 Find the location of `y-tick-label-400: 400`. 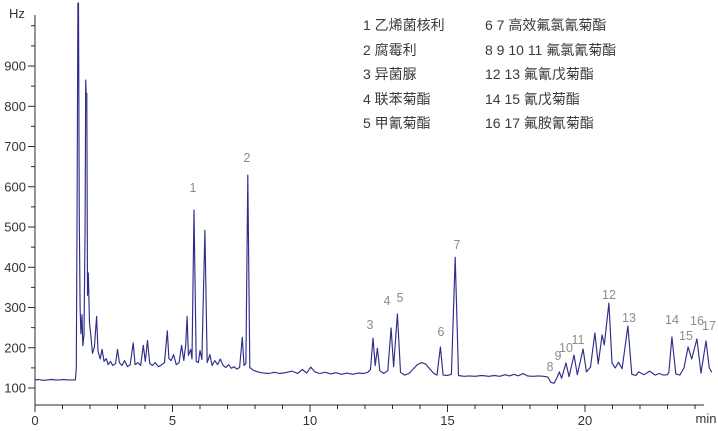

y-tick-label-400: 400 is located at coordinates (15, 267).